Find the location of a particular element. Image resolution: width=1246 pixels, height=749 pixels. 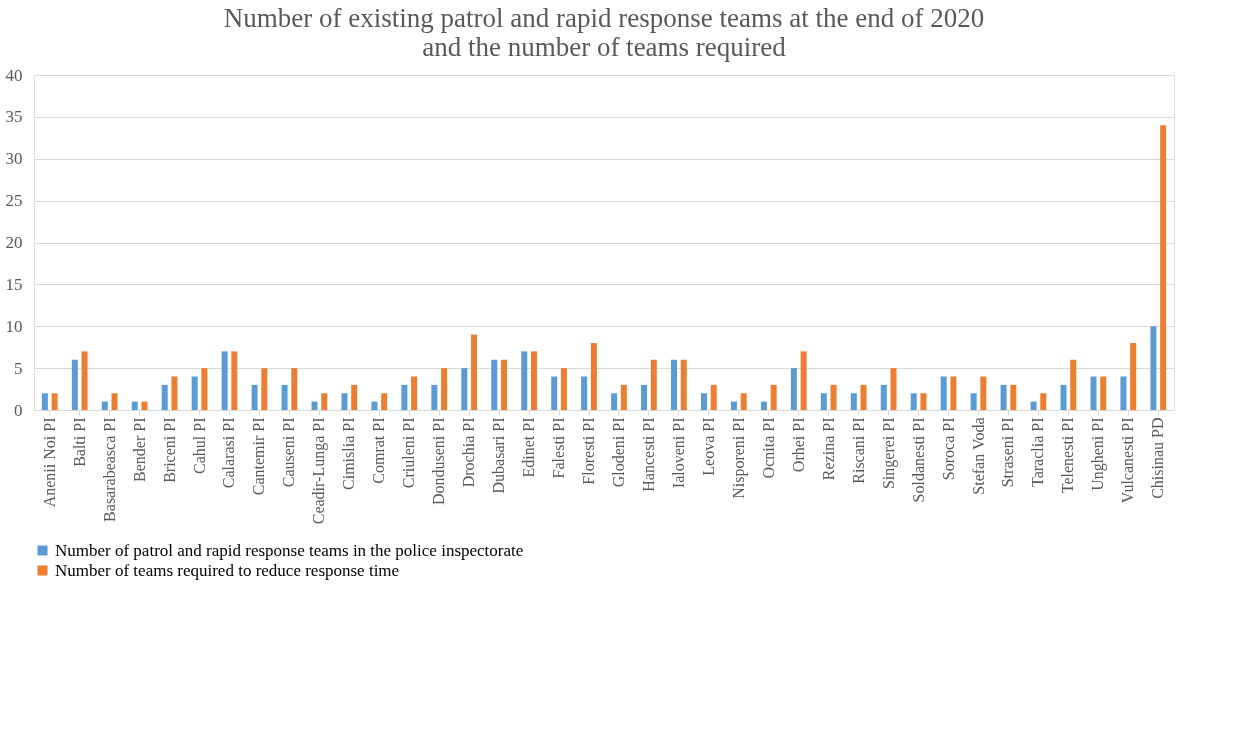

x-tick-label: Balti PI is located at coordinates (79, 442).